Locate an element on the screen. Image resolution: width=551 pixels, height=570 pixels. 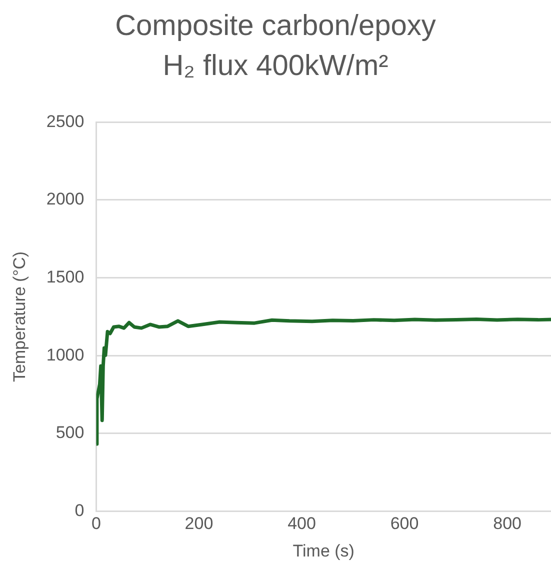
x-tick-label: 0 is located at coordinates (96, 524).